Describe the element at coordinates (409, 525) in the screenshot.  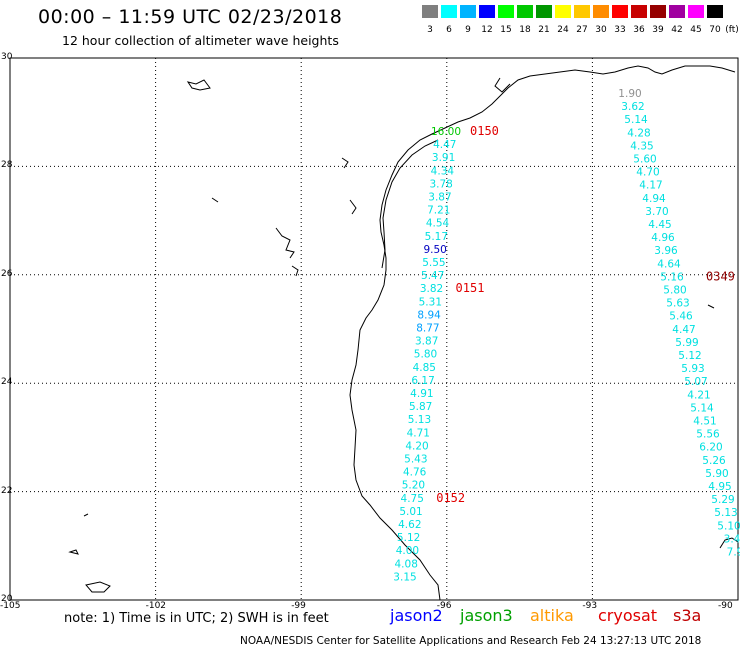
I see `wave-height-value: 4.62` at that location.